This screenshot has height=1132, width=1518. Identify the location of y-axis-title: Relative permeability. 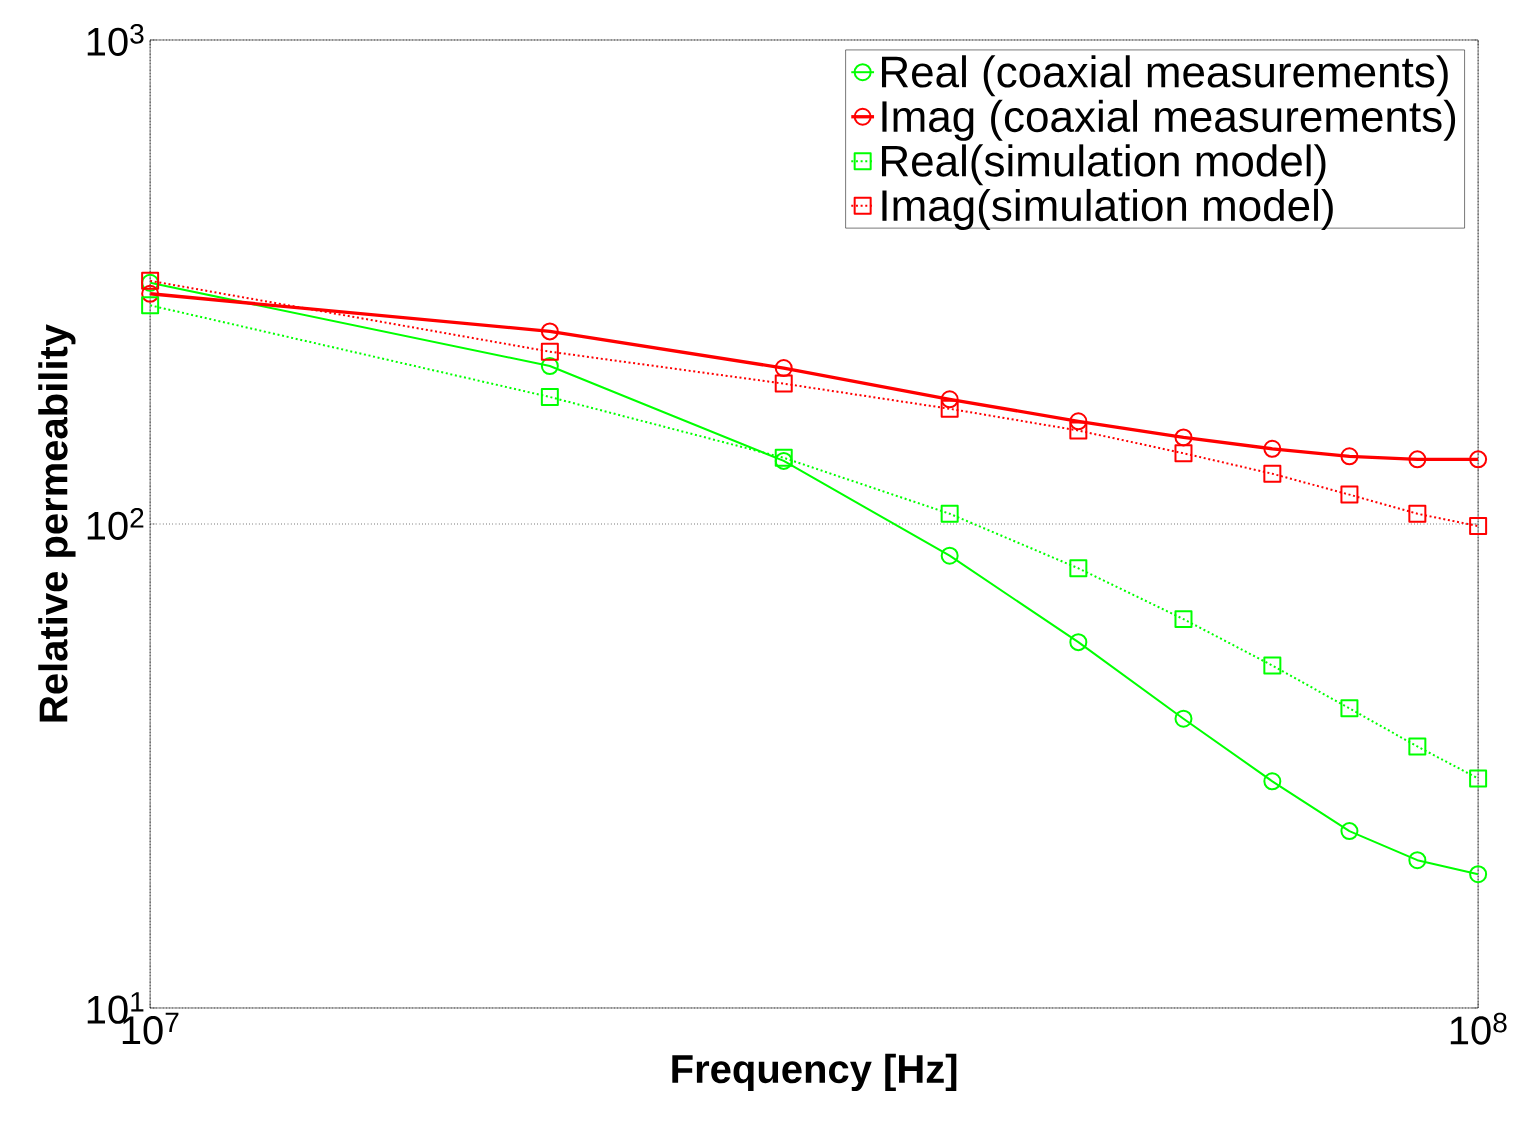
(57, 523).